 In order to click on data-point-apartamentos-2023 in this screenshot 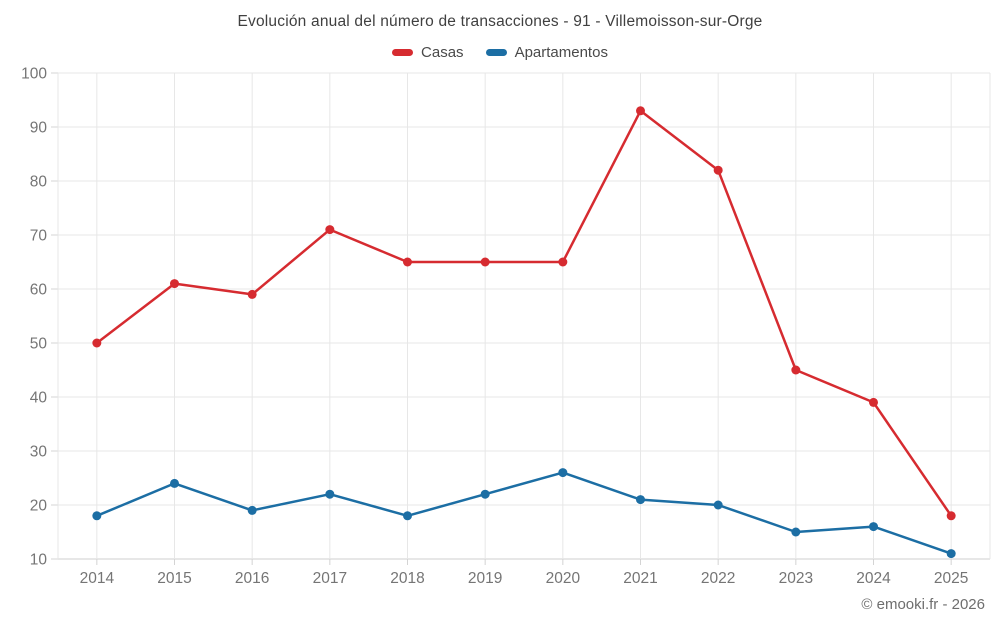, I will do `click(796, 532)`.